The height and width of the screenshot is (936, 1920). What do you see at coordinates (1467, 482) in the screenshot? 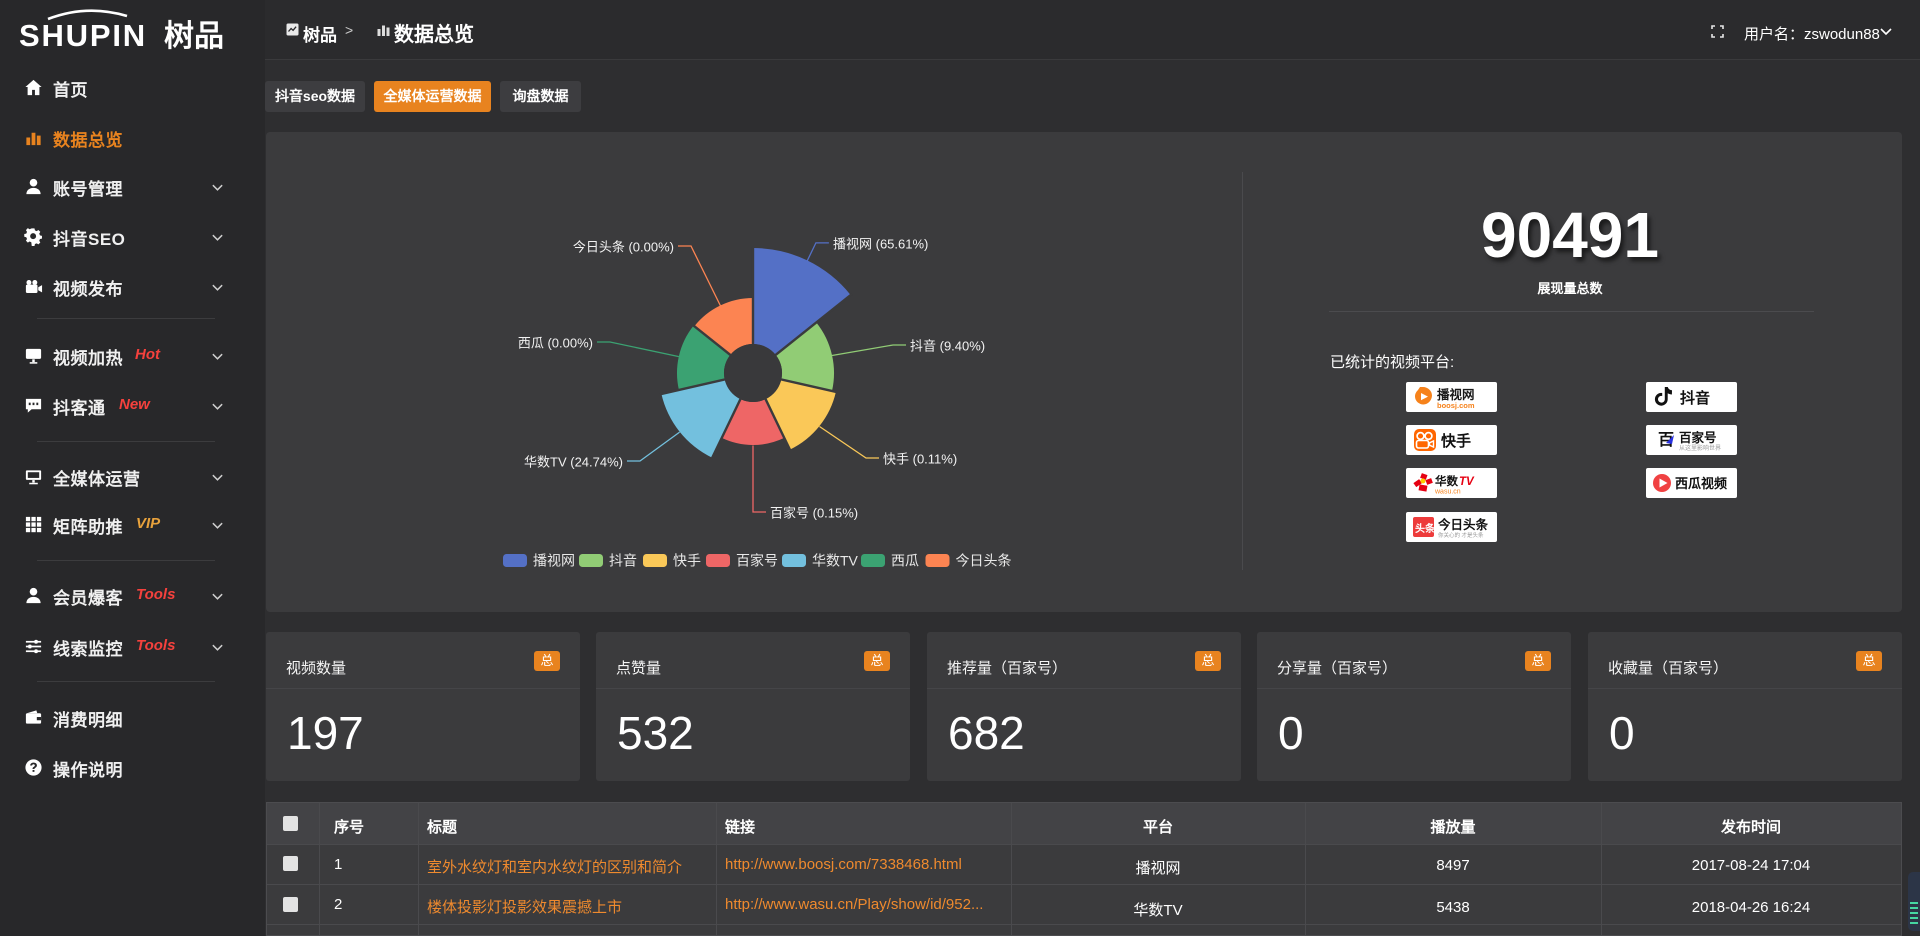
I see `svg-text: TV` at bounding box center [1467, 482].